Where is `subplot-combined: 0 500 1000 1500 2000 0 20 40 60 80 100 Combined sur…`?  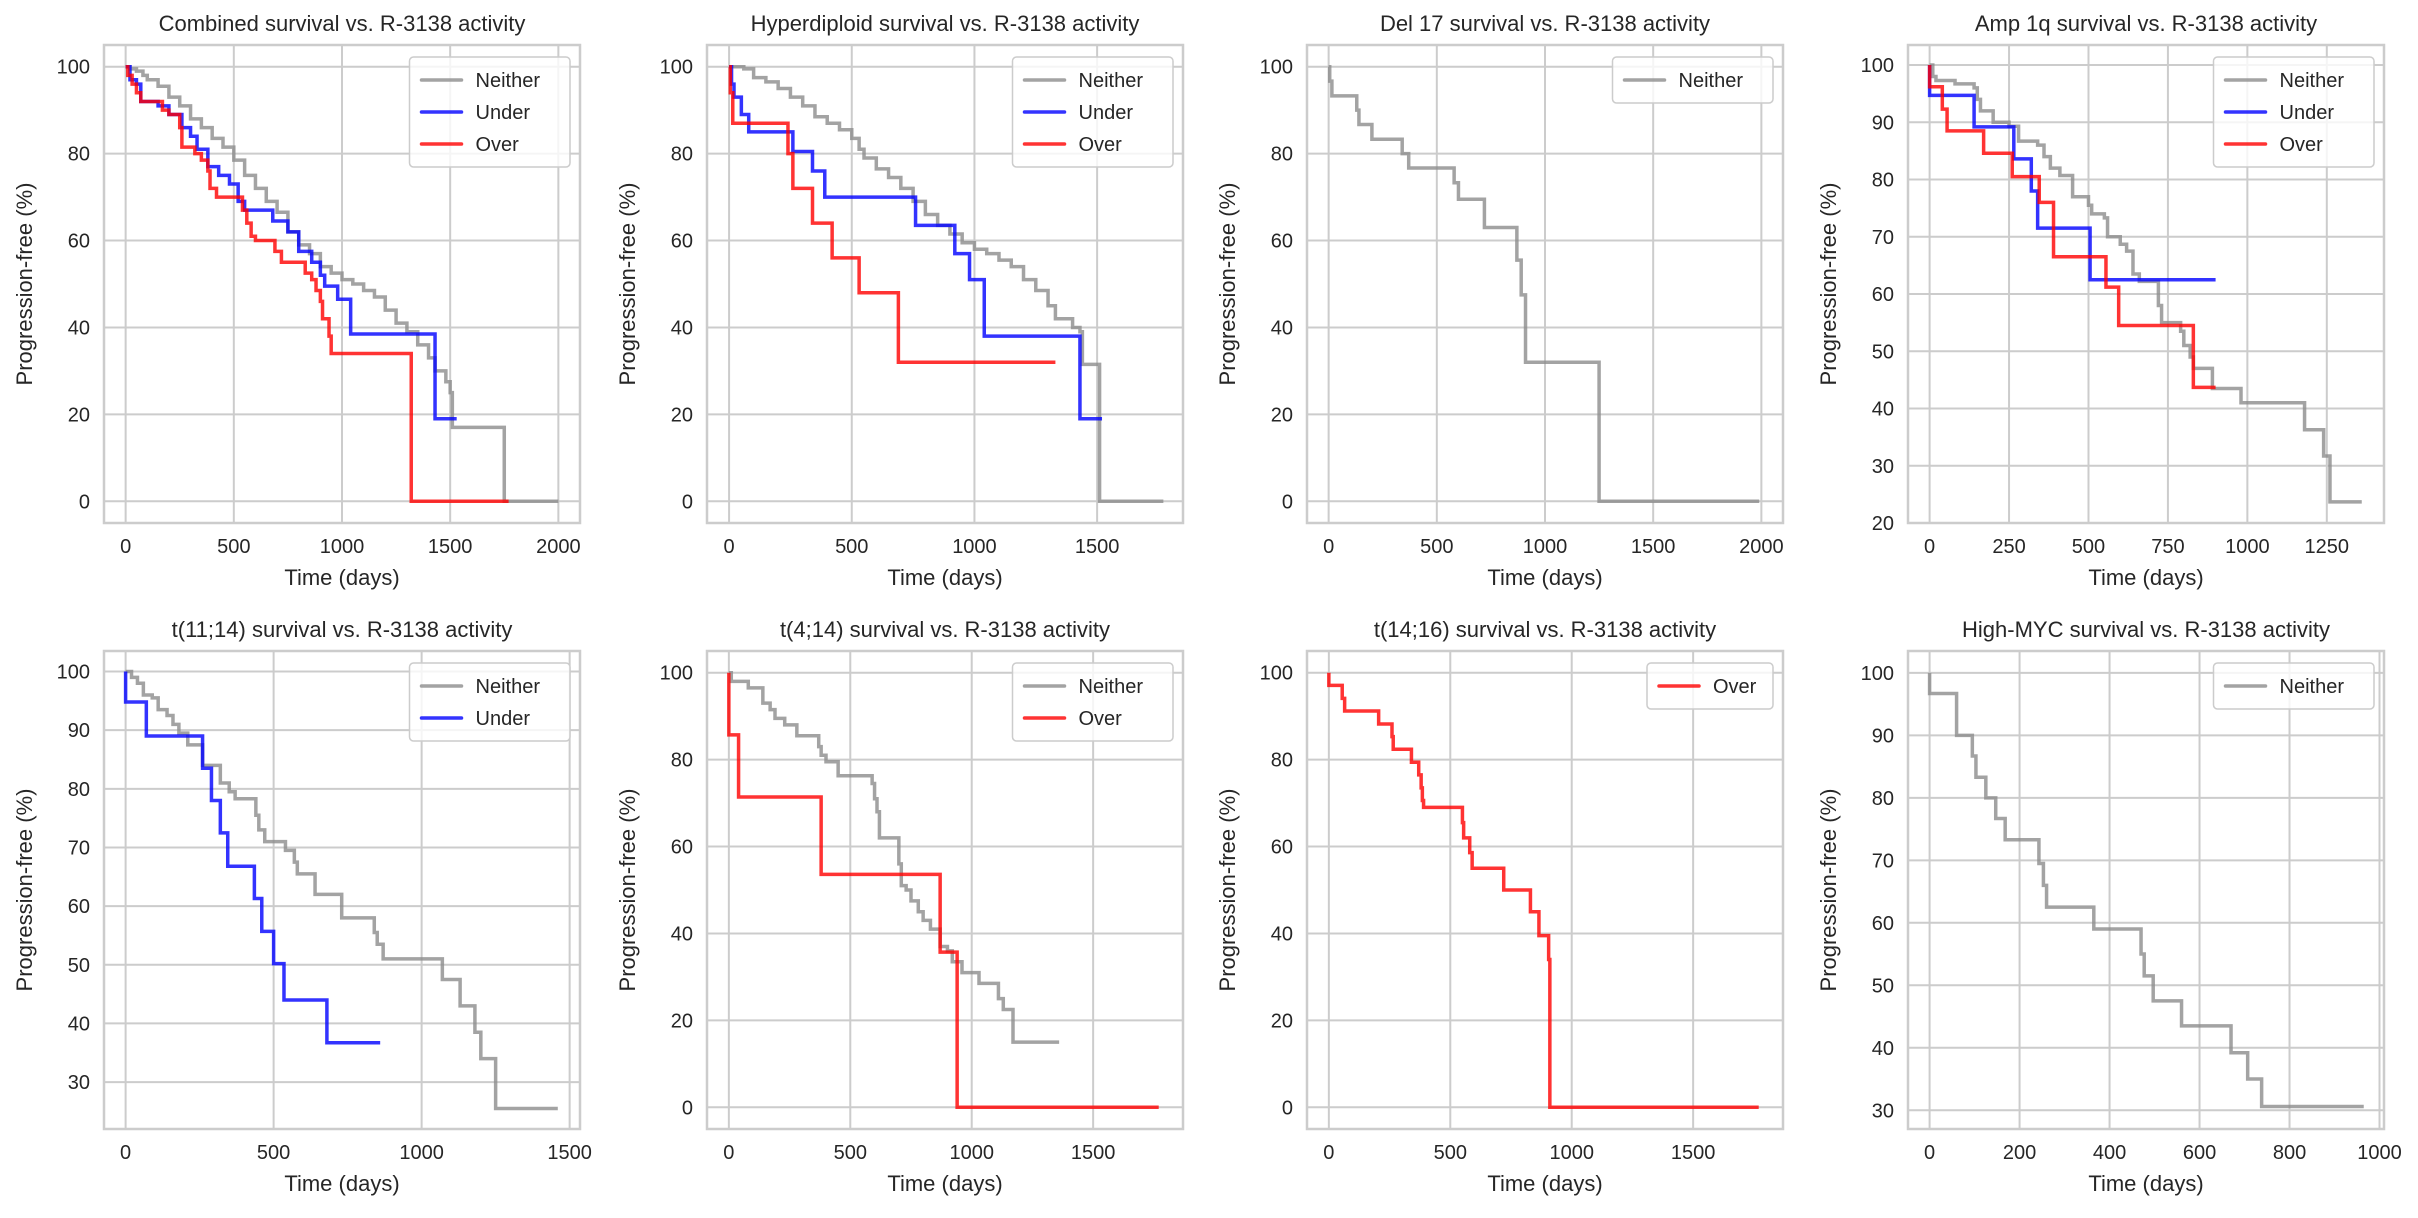
subplot-combined: 0 500 1000 1500 2000 0 20 40 60 80 100 Combined sur… is located at coordinates (297, 300).